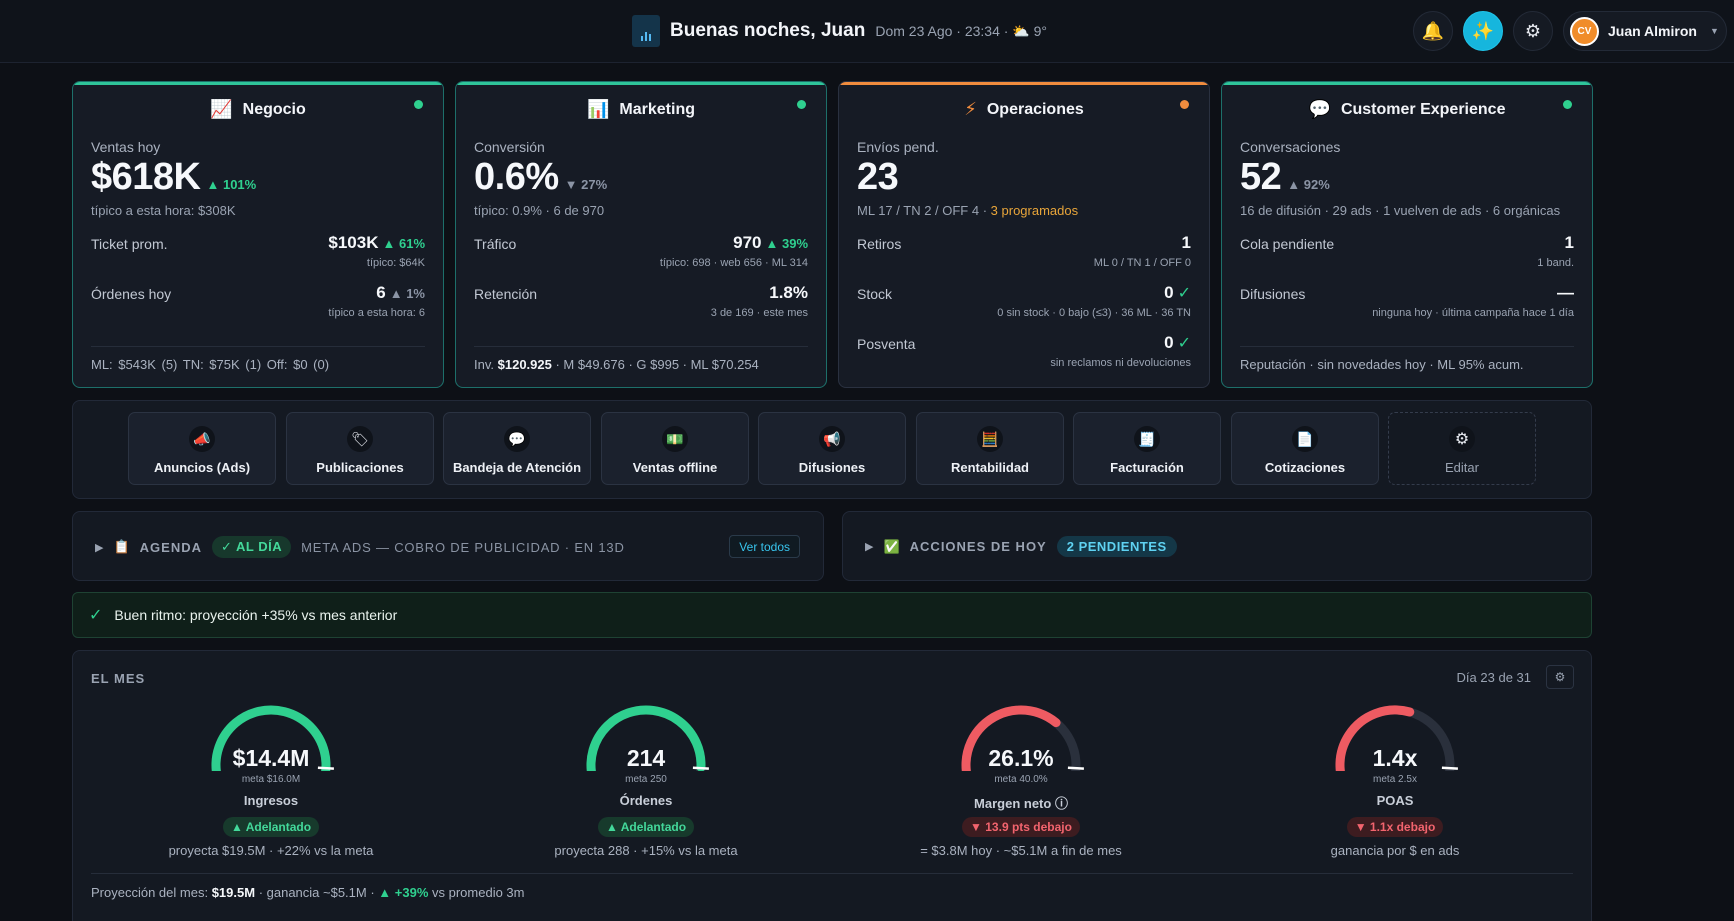  Describe the element at coordinates (898, 147) in the screenshot. I see `main-label: Envíos pend.` at that location.